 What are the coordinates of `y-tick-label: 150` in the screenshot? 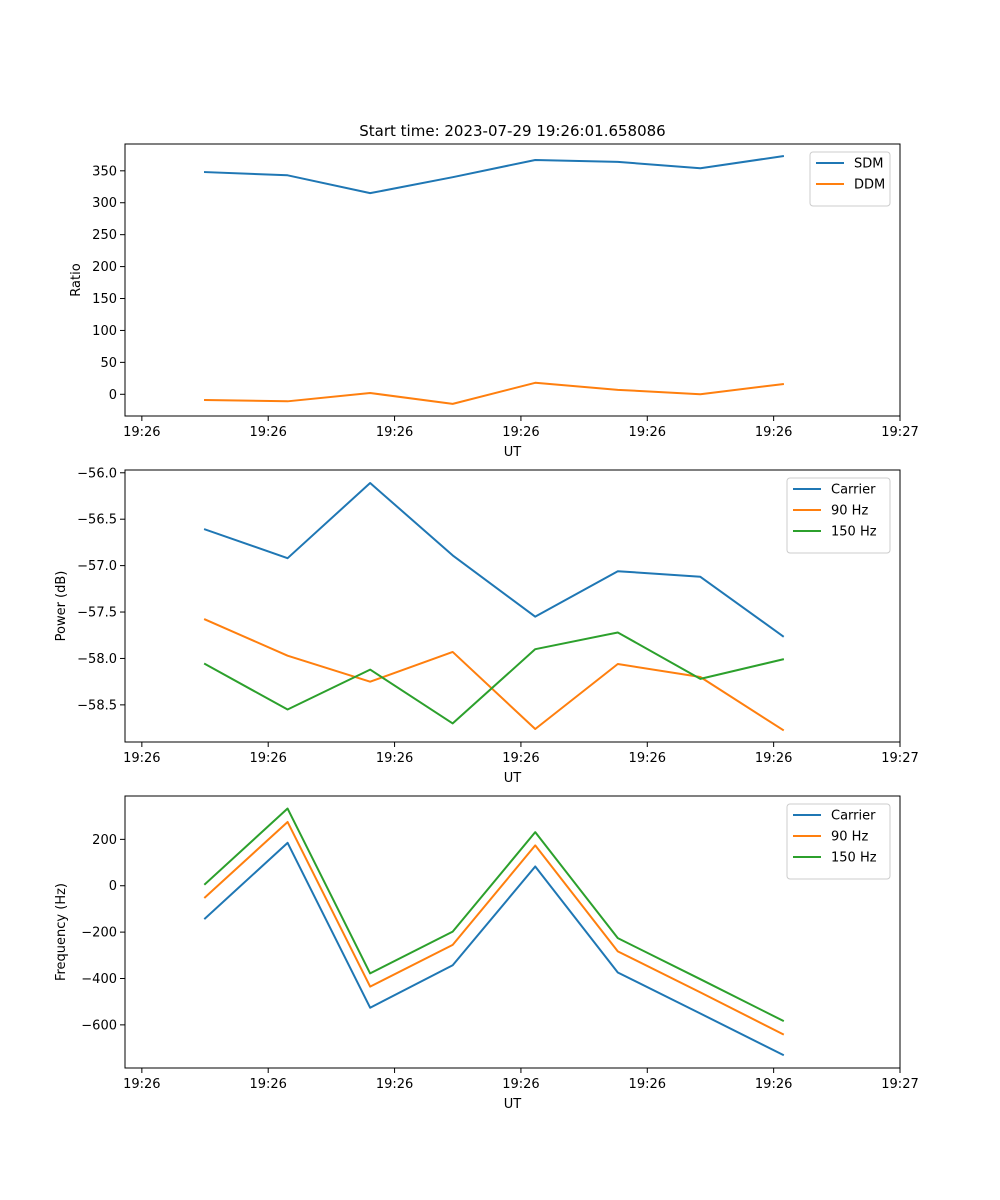 It's located at (104, 299).